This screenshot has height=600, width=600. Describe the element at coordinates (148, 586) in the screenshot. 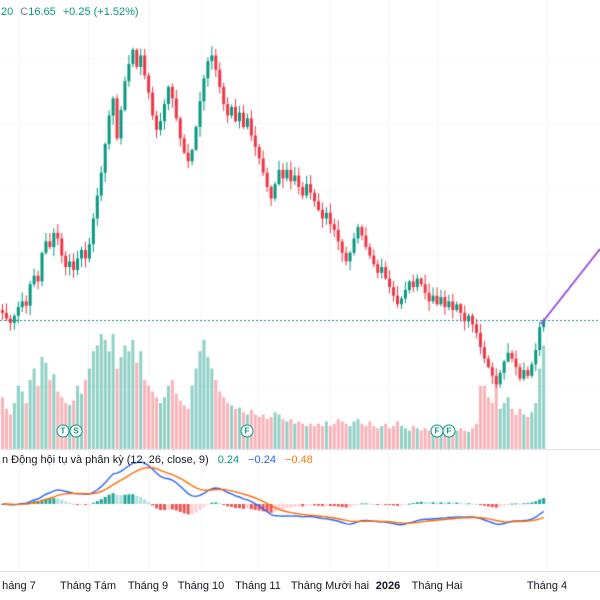

I see `time-axis-label: Tháng 9` at that location.